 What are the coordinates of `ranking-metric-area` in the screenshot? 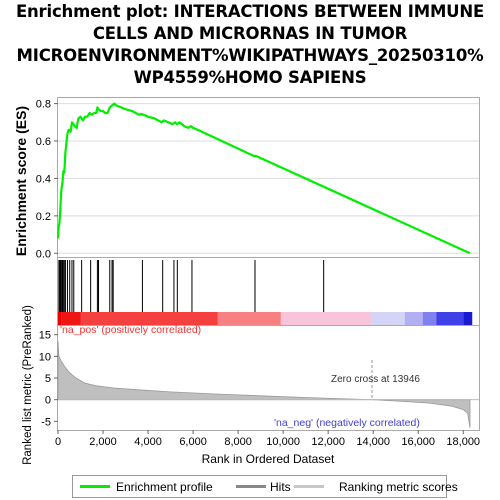 It's located at (264, 384).